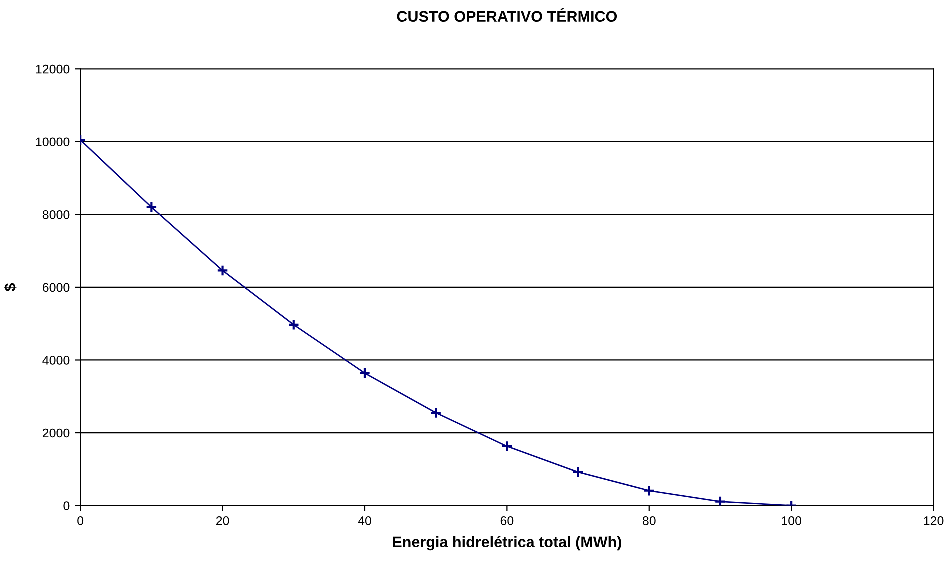 This screenshot has width=948, height=562. I want to click on y-tick-label: 0, so click(67, 506).